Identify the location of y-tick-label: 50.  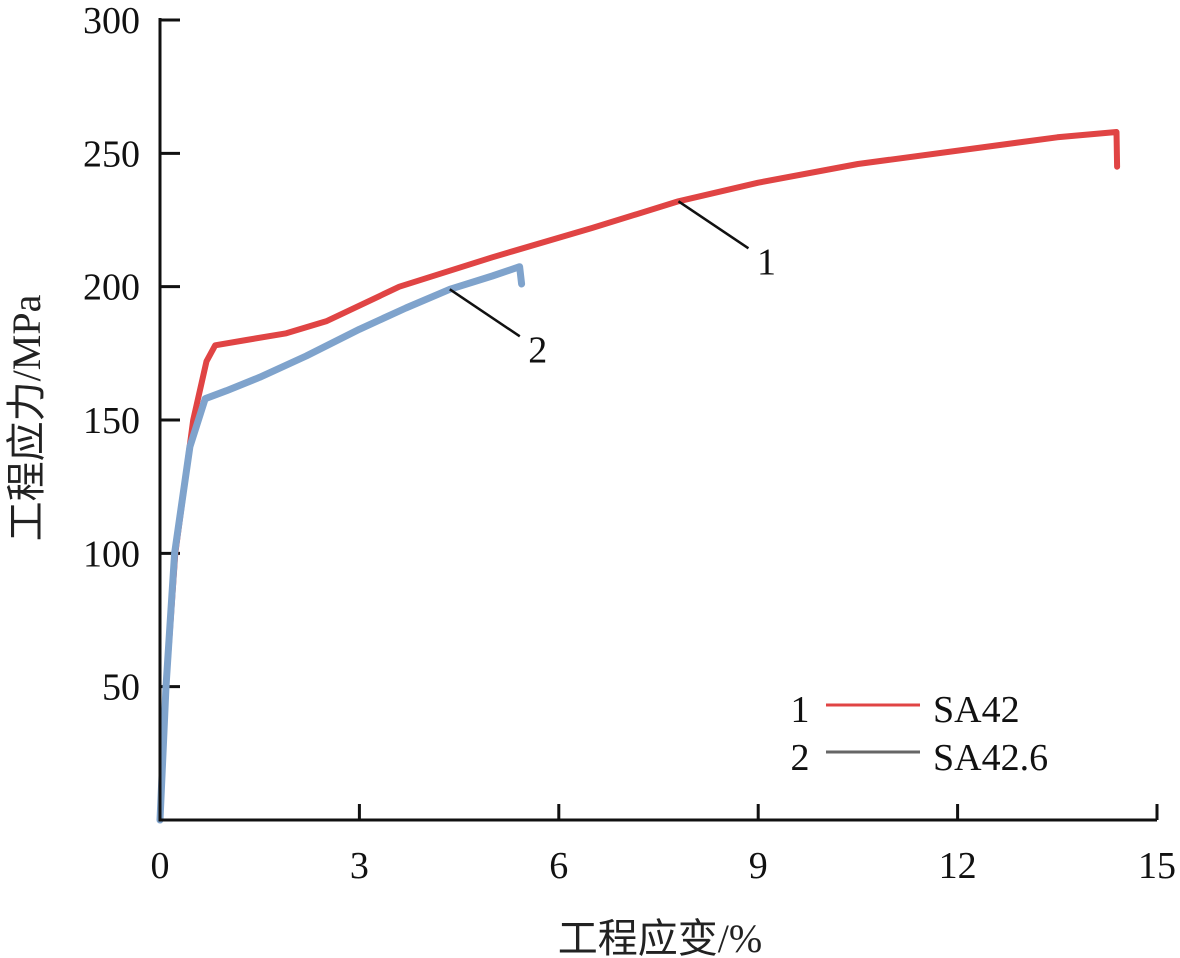
(121, 688).